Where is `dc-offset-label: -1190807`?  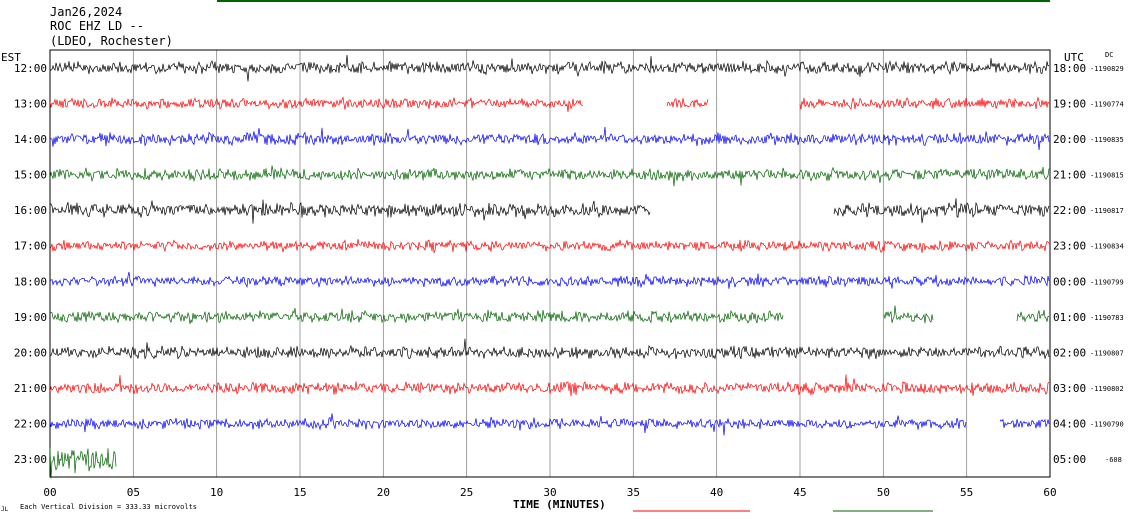
dc-offset-label: -1190807 is located at coordinates (1107, 353).